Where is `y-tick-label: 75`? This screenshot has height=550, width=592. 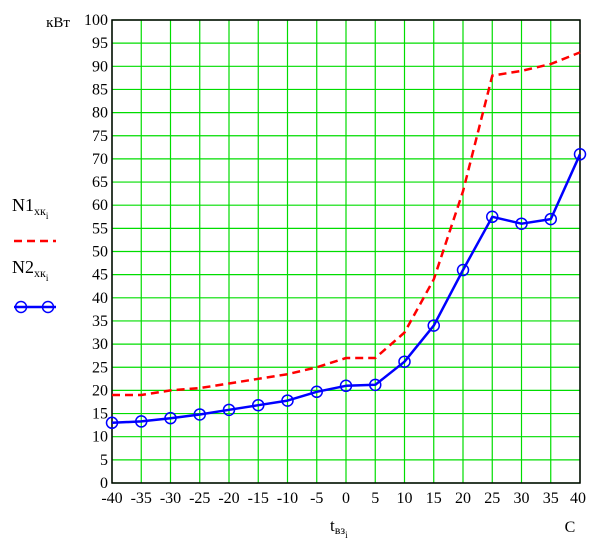 y-tick-label: 75 is located at coordinates (100, 136).